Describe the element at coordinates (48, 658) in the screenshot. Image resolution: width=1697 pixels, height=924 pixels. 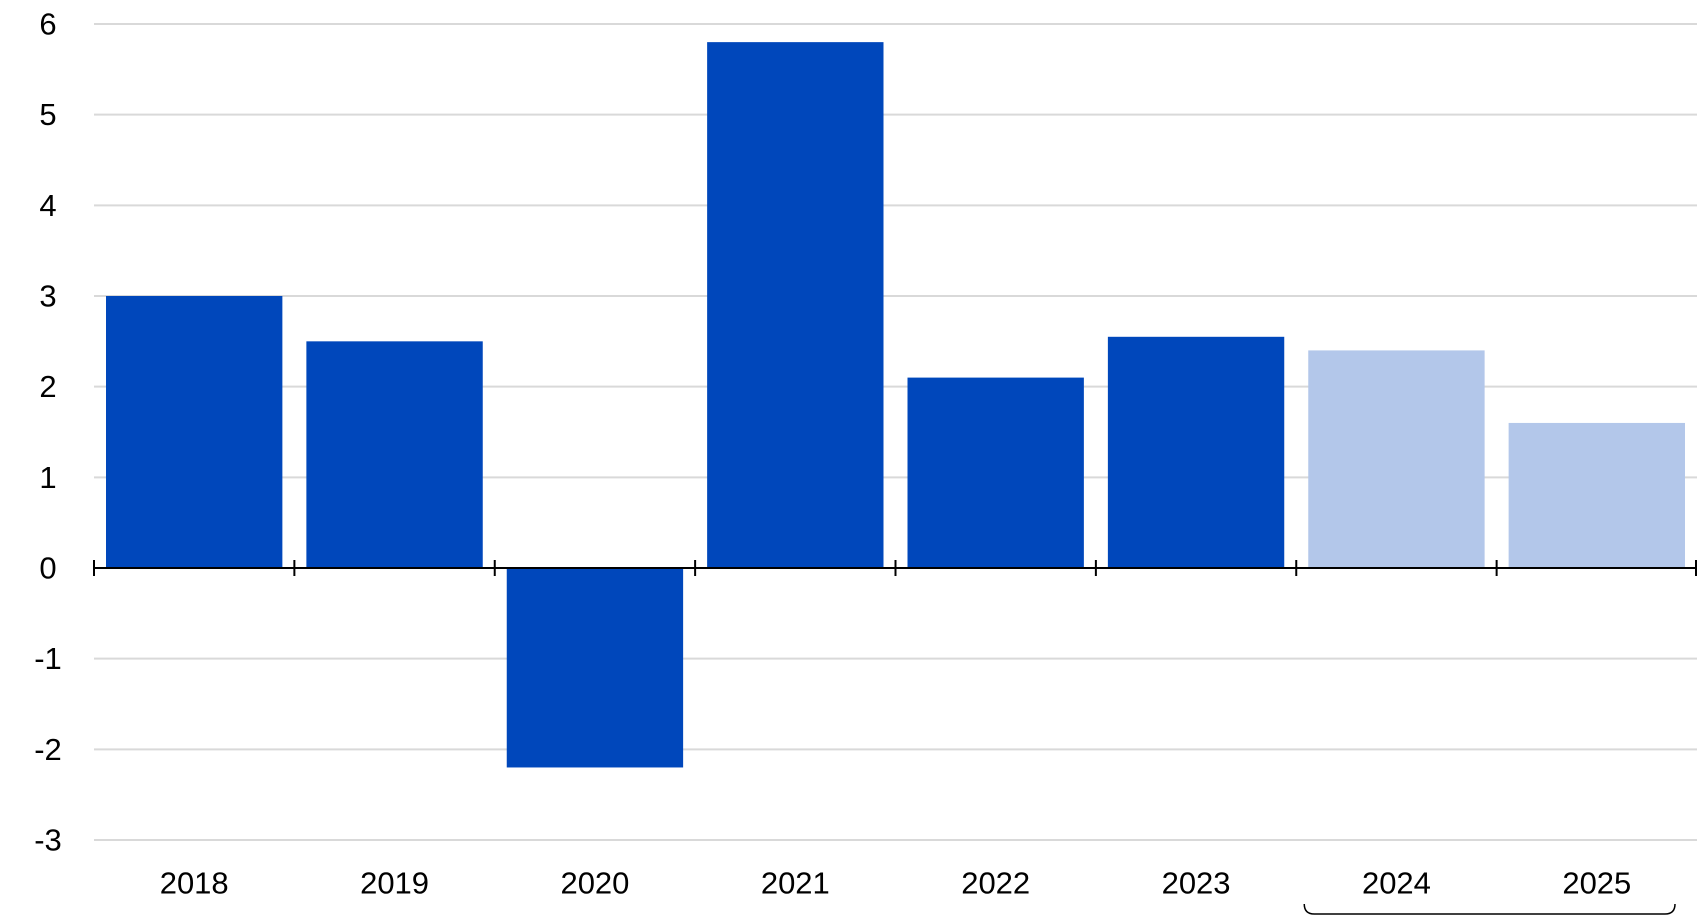
I see `y-tick-label: -1` at that location.